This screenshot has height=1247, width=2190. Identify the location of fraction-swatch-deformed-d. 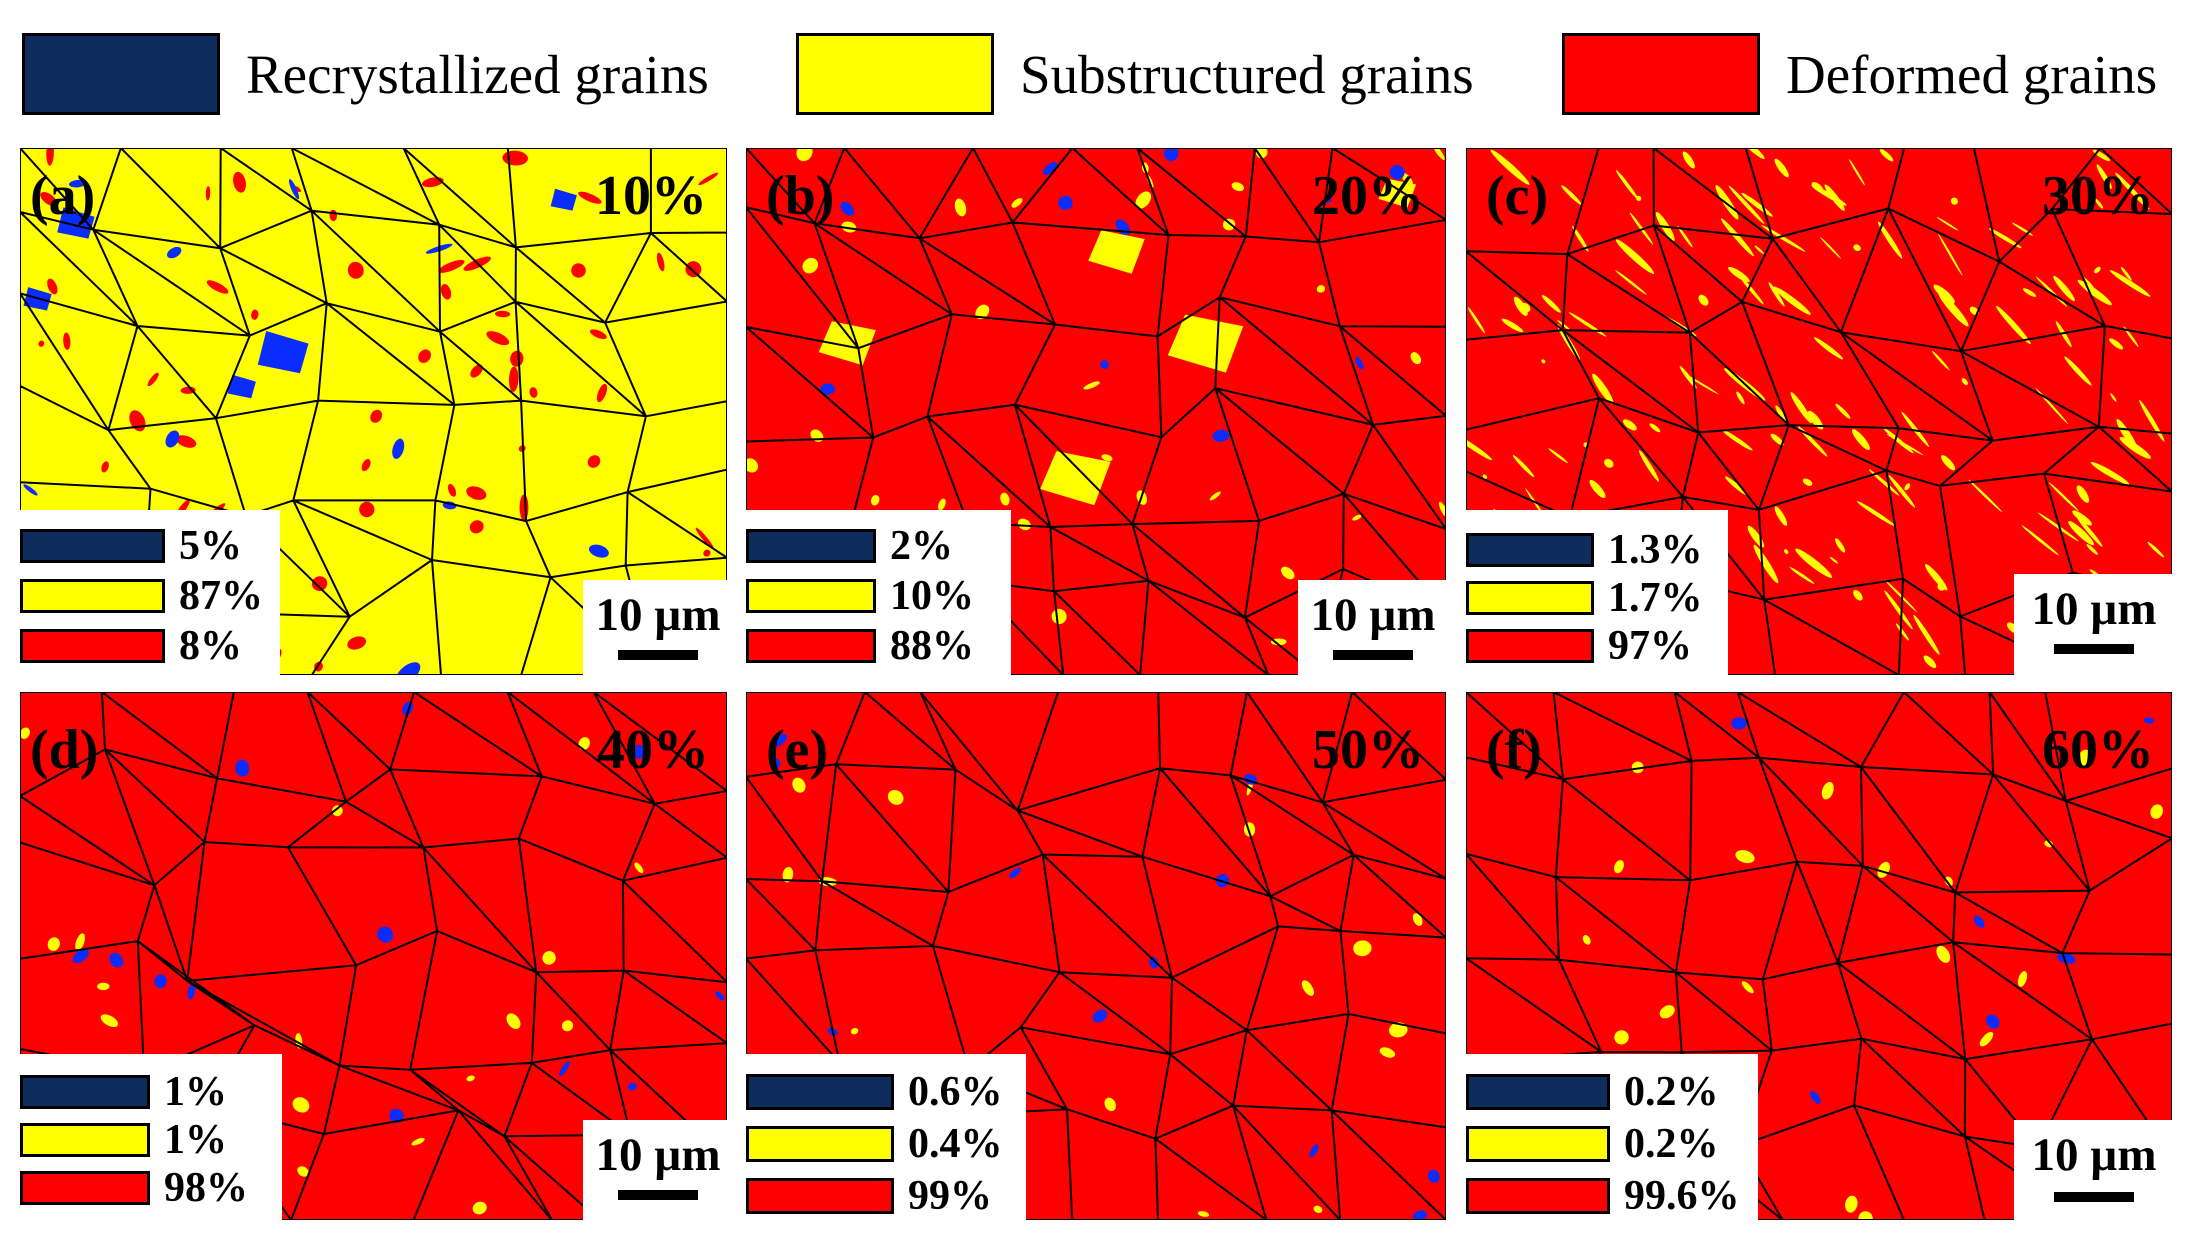
(85, 1188).